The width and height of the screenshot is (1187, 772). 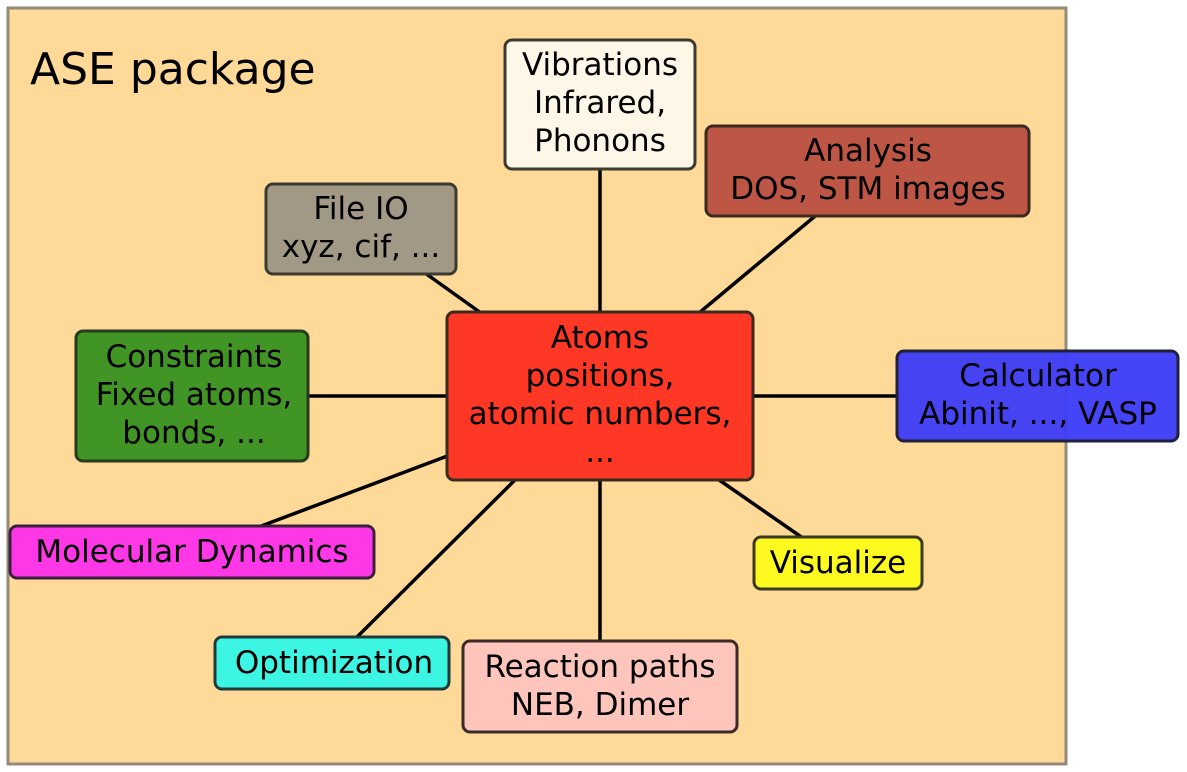 I want to click on file-io-box, so click(x=361, y=229).